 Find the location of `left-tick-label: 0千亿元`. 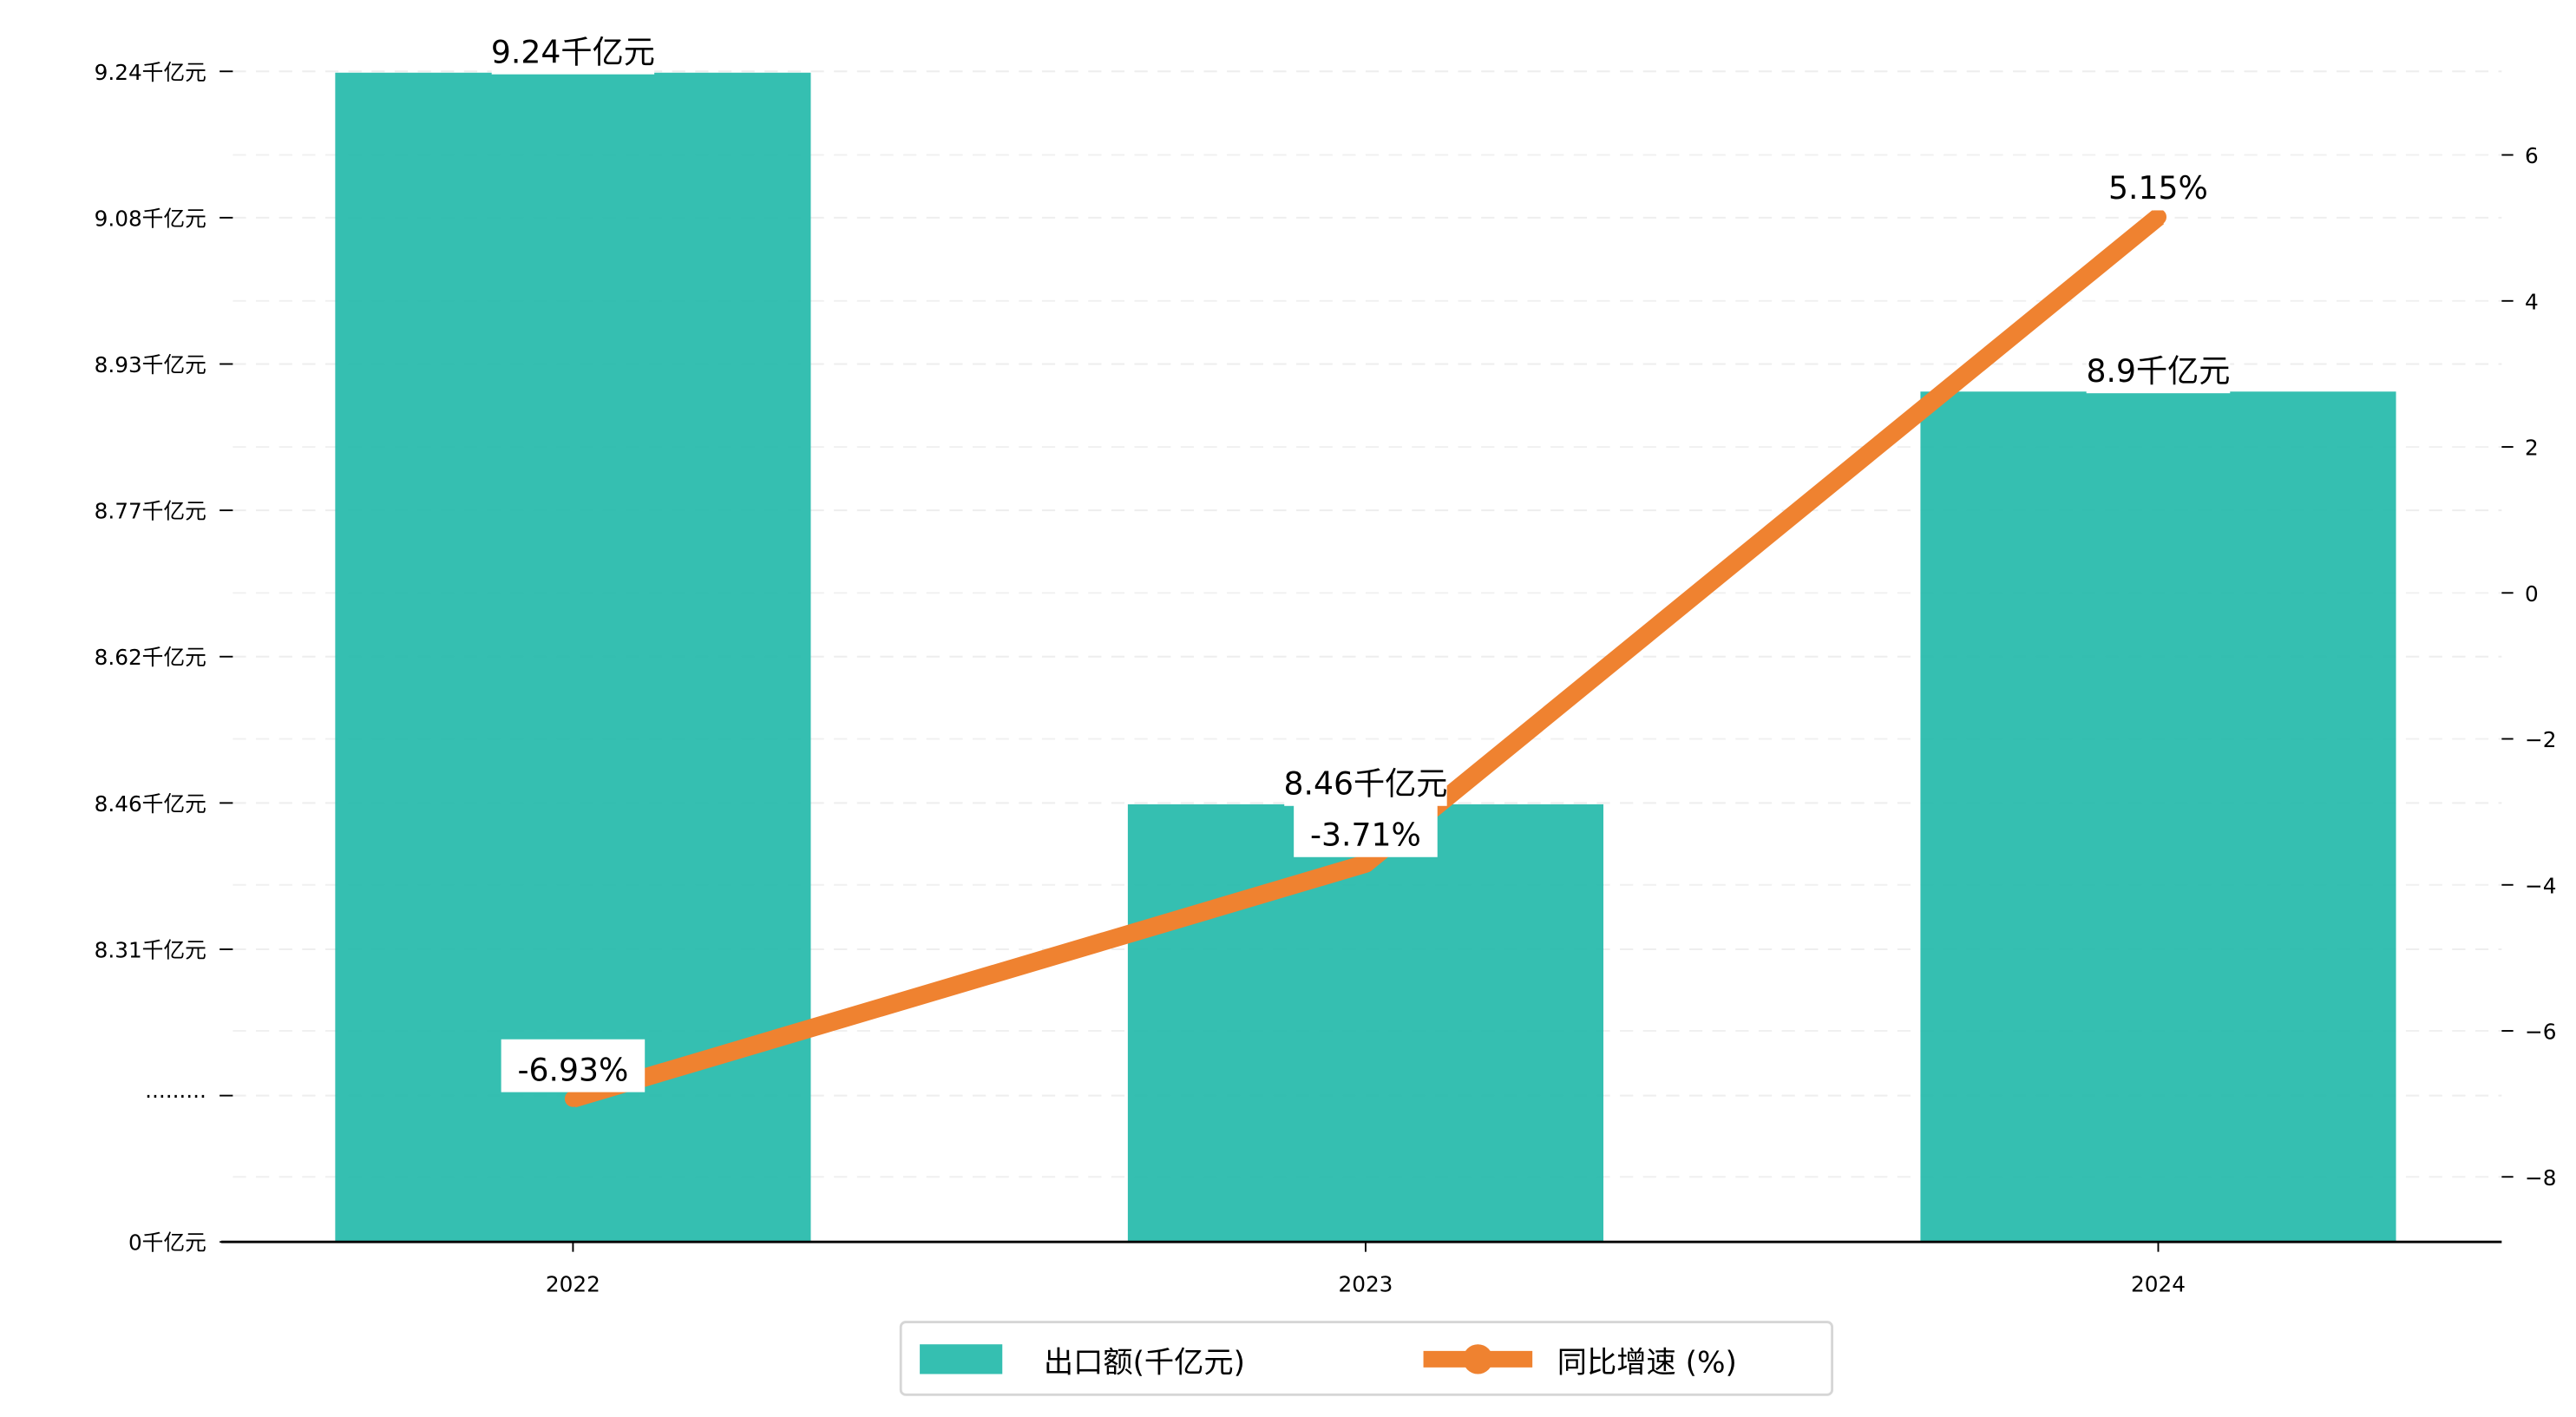

left-tick-label: 0千亿元 is located at coordinates (167, 1243).